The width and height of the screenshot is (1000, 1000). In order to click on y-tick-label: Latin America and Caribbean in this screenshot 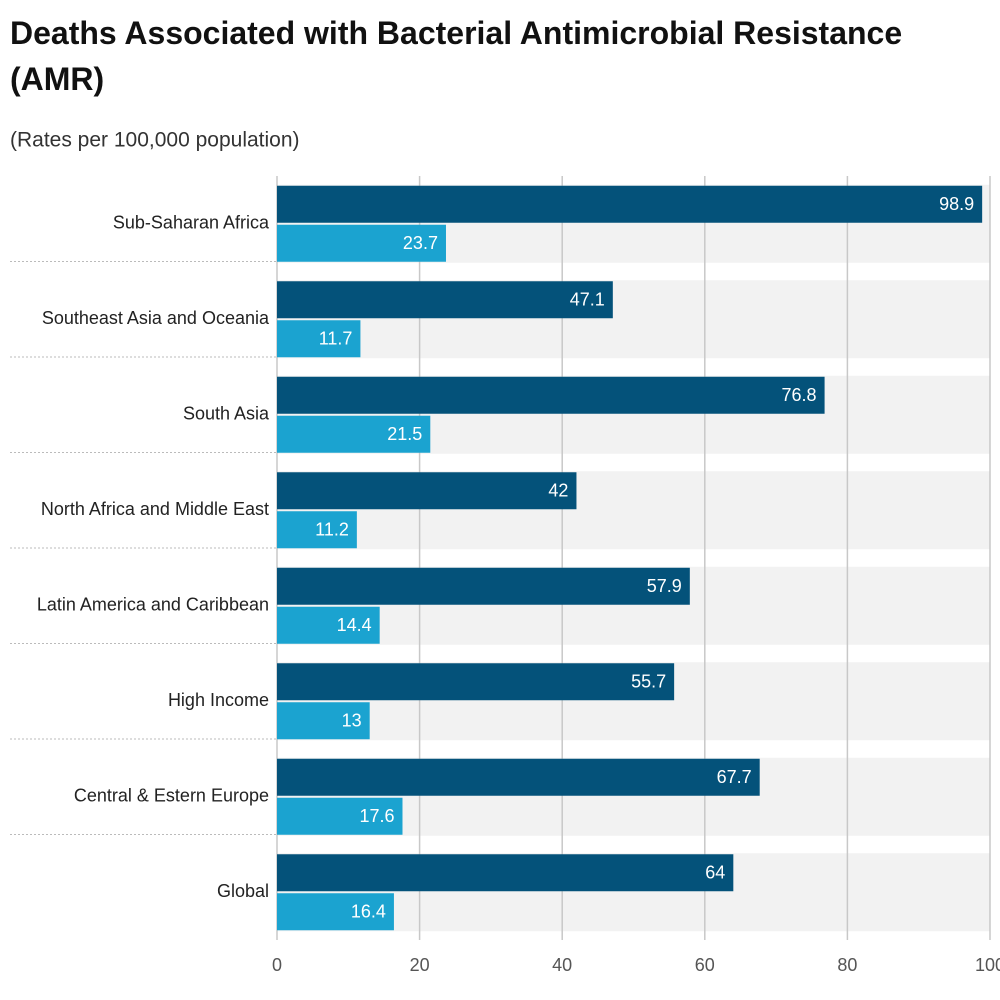, I will do `click(153, 605)`.